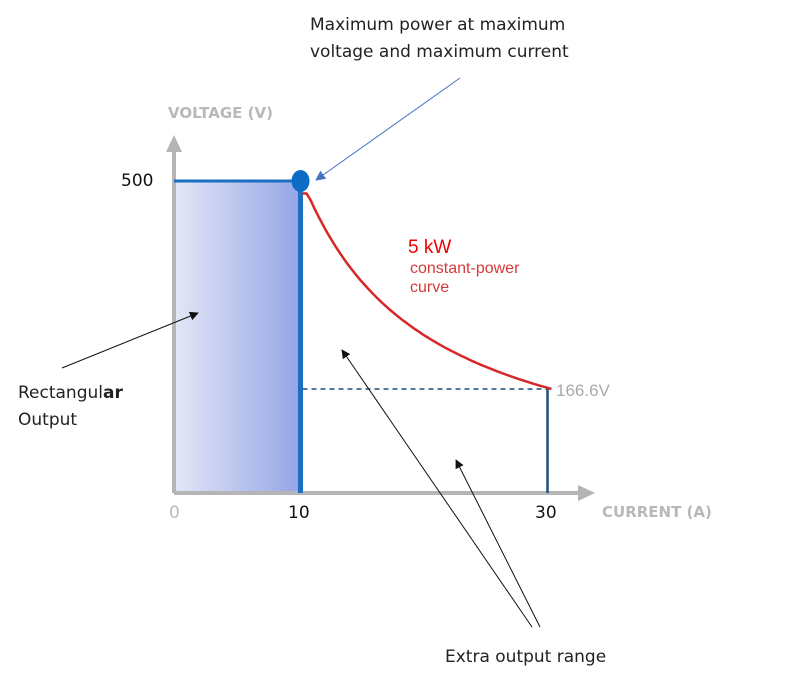 The image size is (800, 698). I want to click on max-power-line1: Maximum power at maximum, so click(438, 25).